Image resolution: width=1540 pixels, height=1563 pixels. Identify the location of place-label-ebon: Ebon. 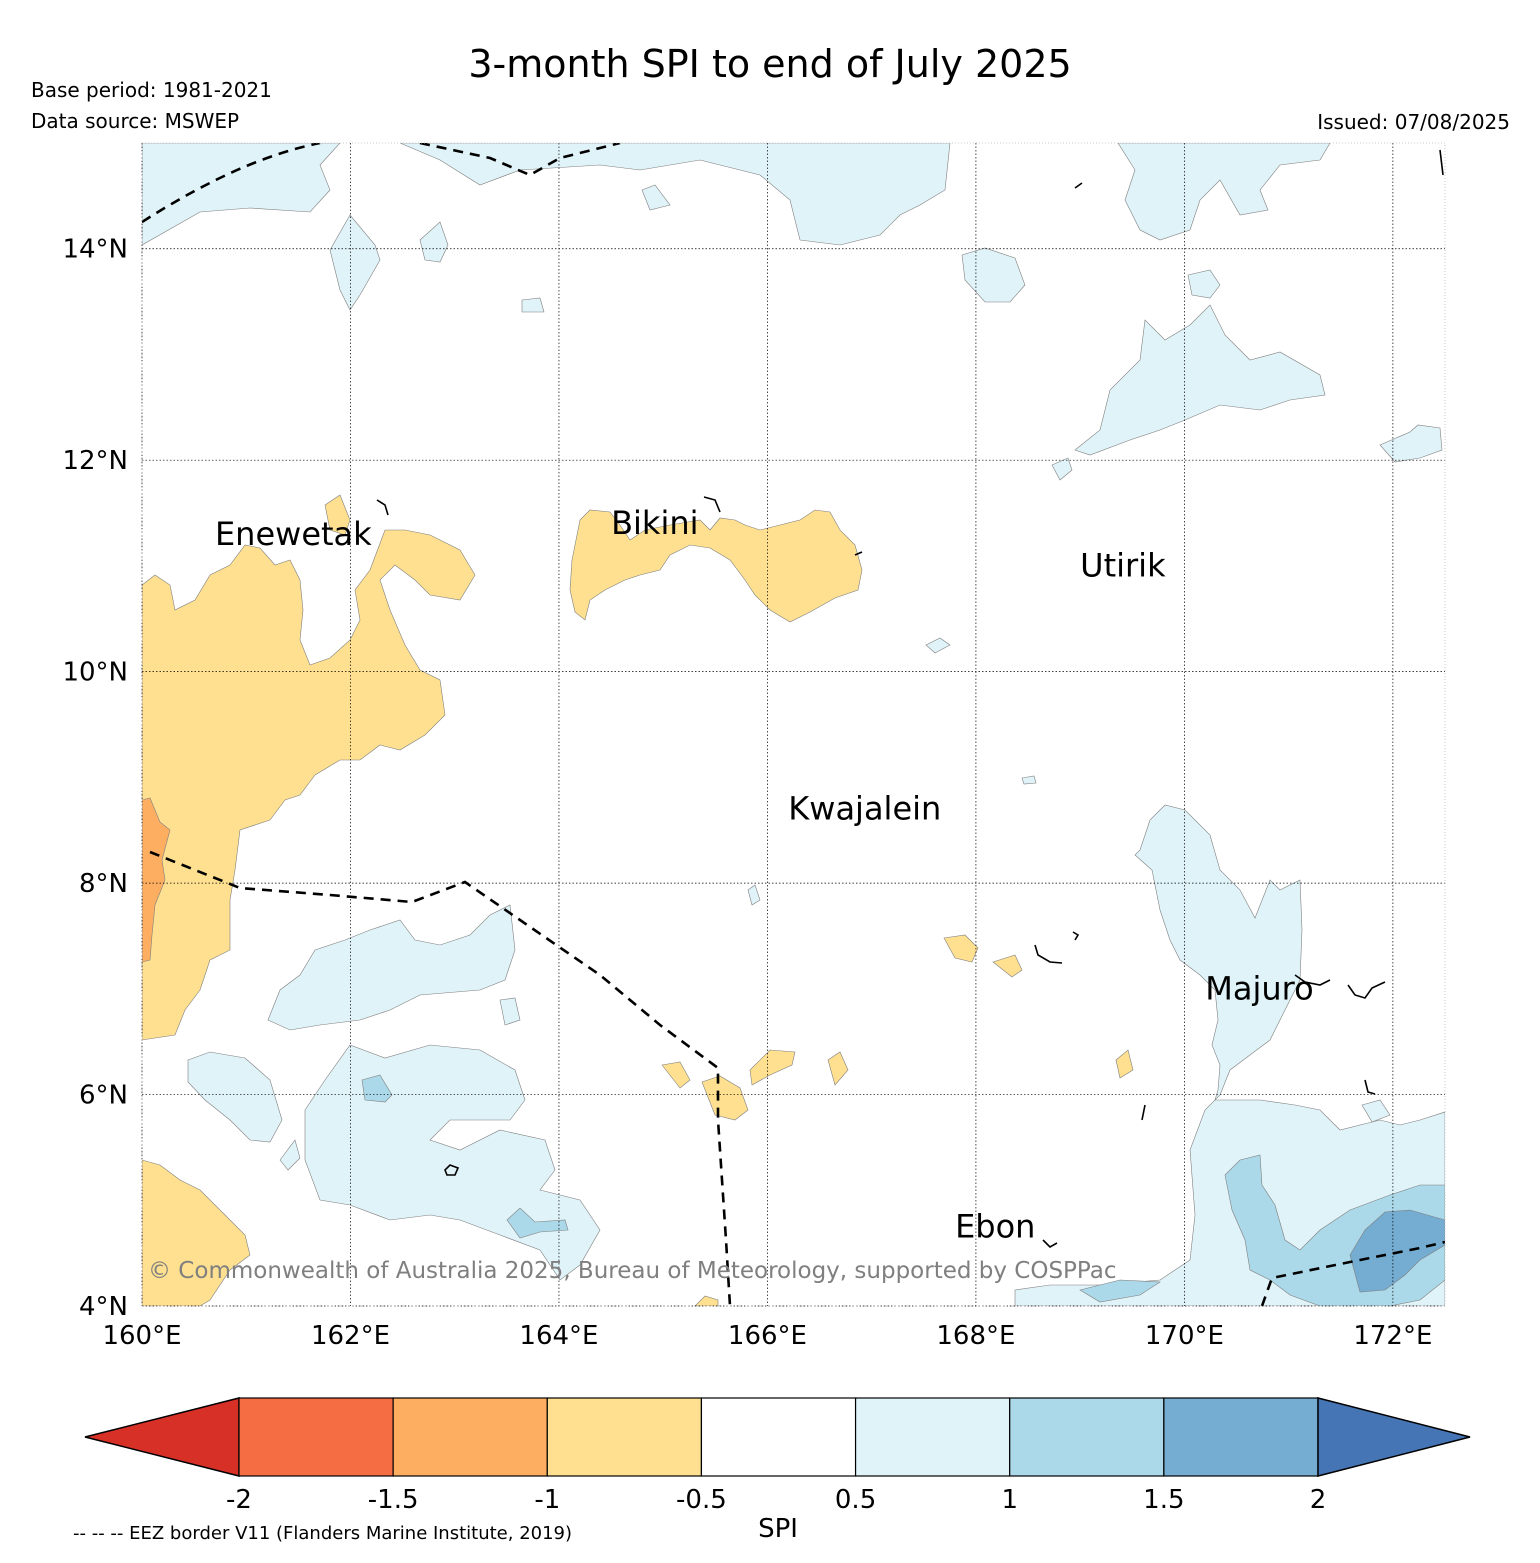
(995, 1226).